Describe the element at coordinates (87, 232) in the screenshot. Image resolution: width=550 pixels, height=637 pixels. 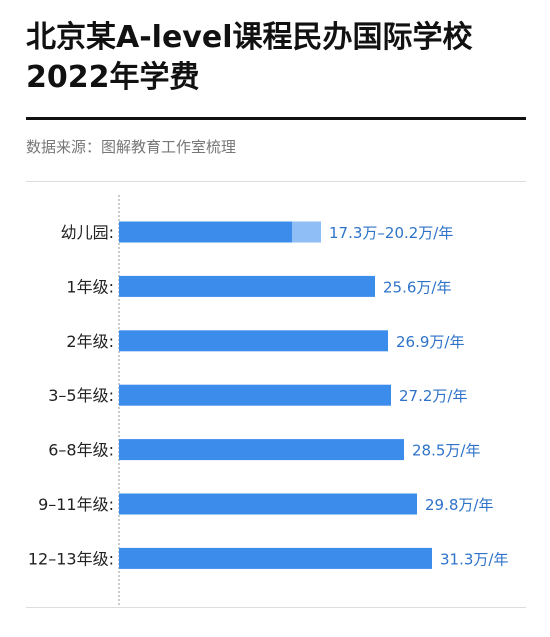
I see `category-label: 幼儿园:` at that location.